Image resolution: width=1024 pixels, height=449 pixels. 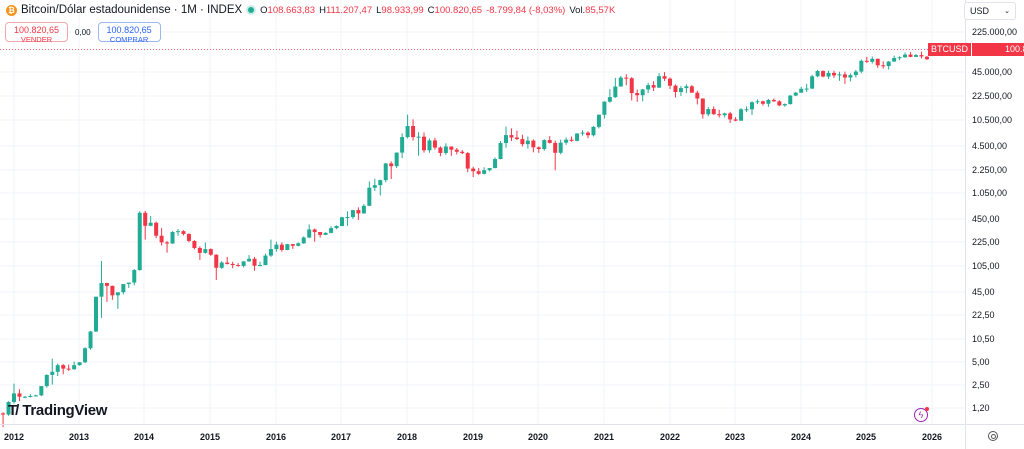 I want to click on buy-button: 100.820,65 COMPRAR, so click(x=129, y=33).